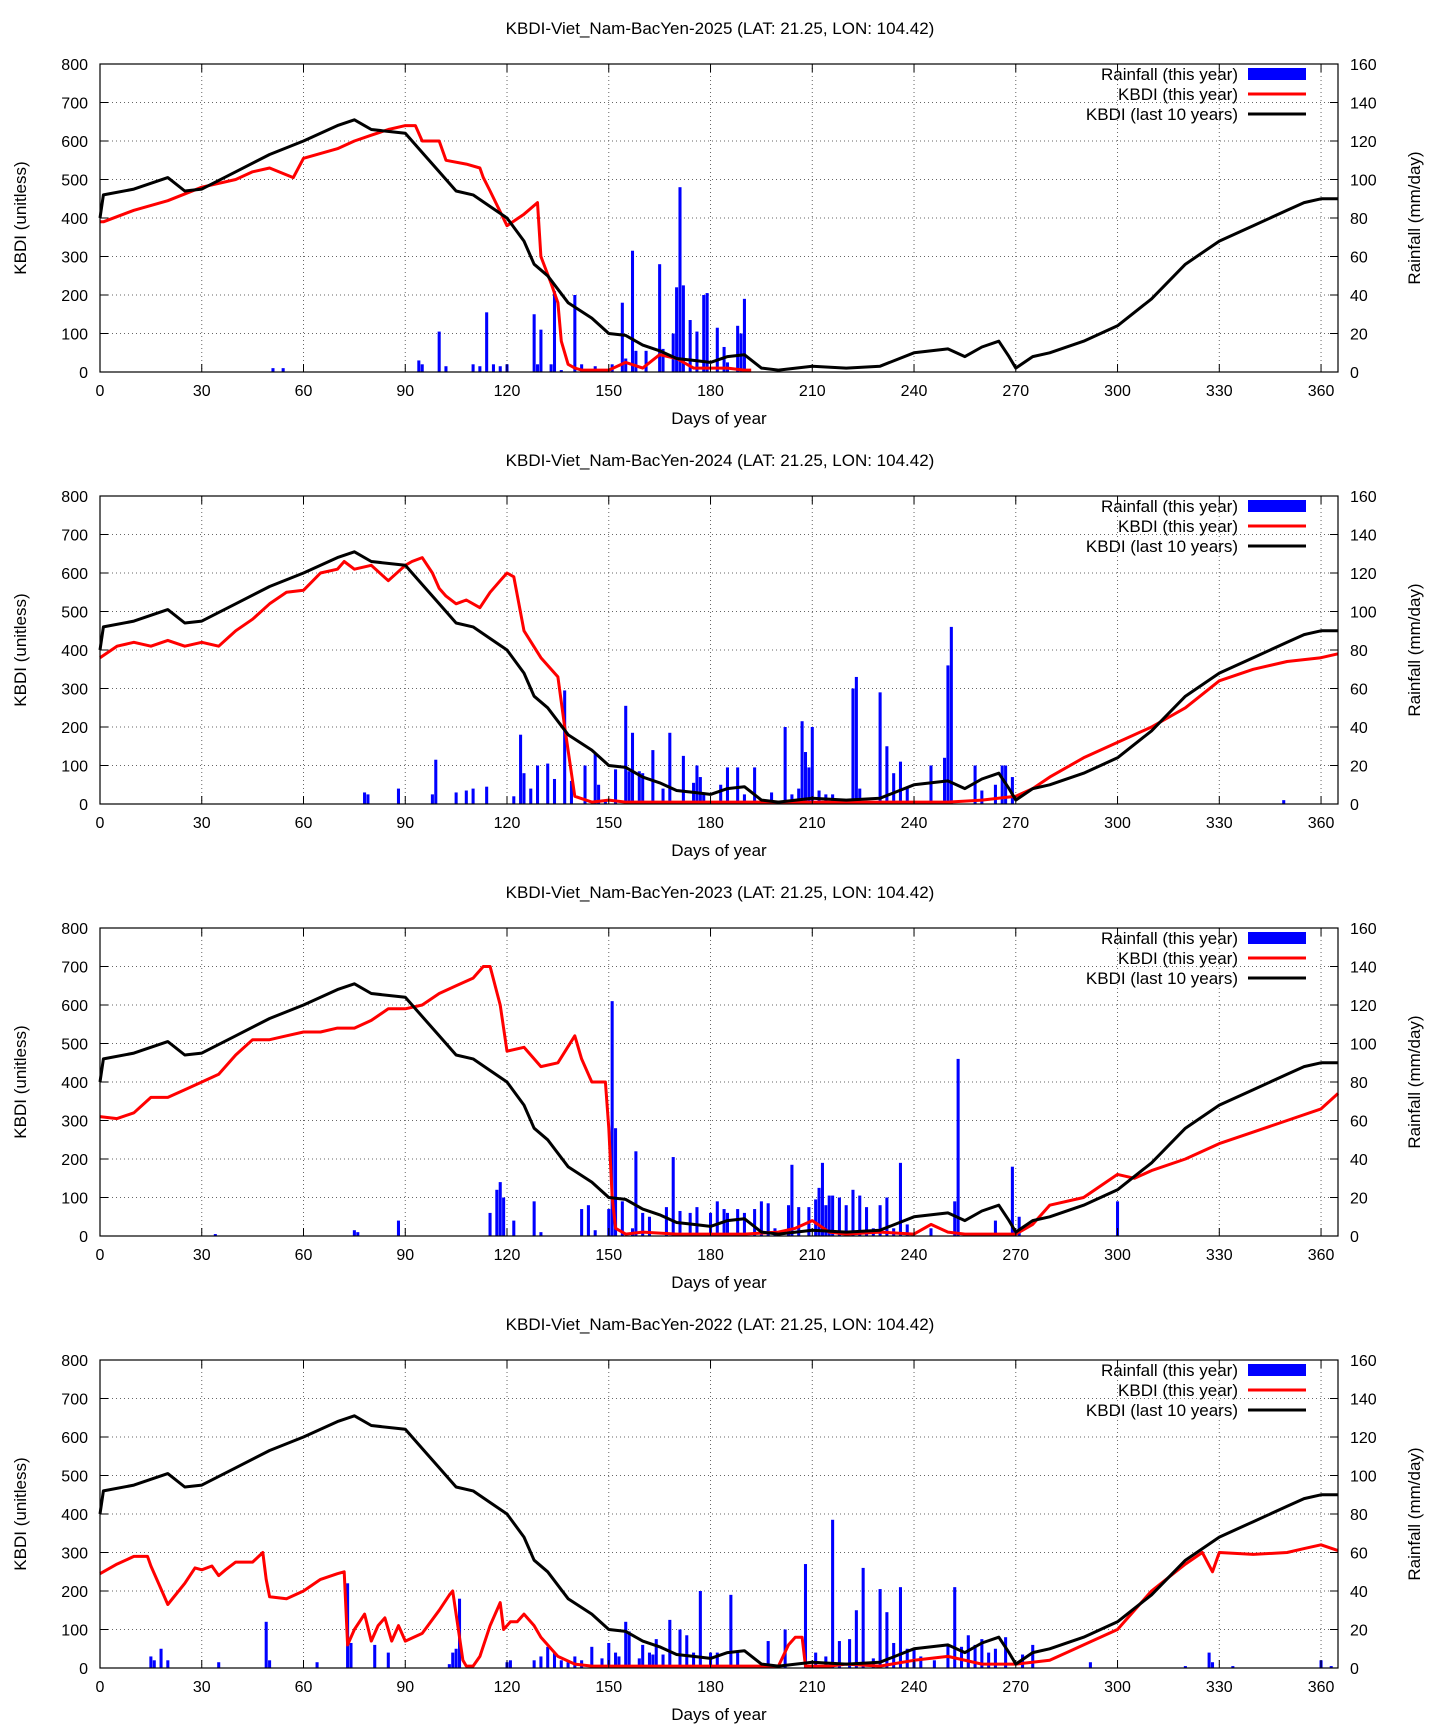 This screenshot has height=1728, width=1440. What do you see at coordinates (1162, 1410) in the screenshot?
I see `legend-label: KBDI (last 10 years)` at bounding box center [1162, 1410].